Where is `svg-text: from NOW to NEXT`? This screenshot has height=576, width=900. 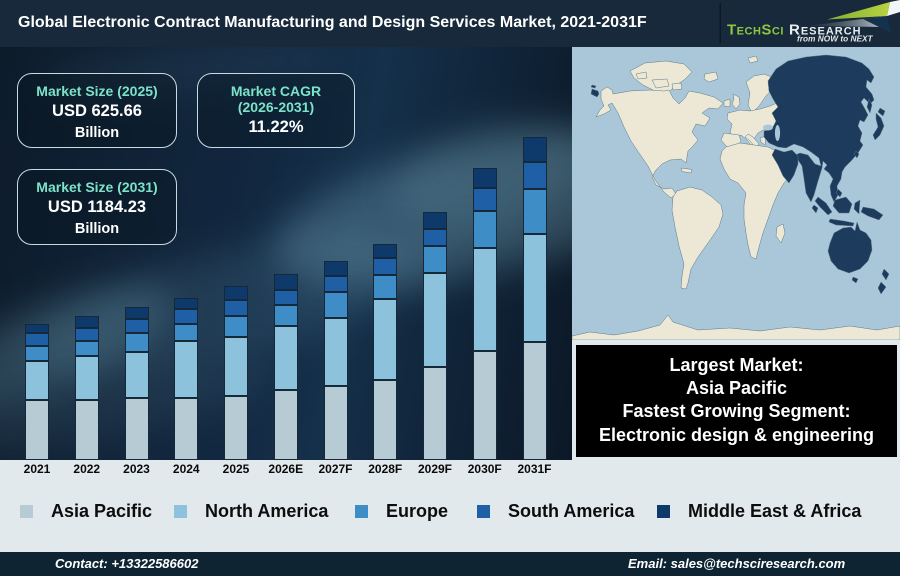
svg-text: from NOW to NEXT is located at coordinates (835, 39).